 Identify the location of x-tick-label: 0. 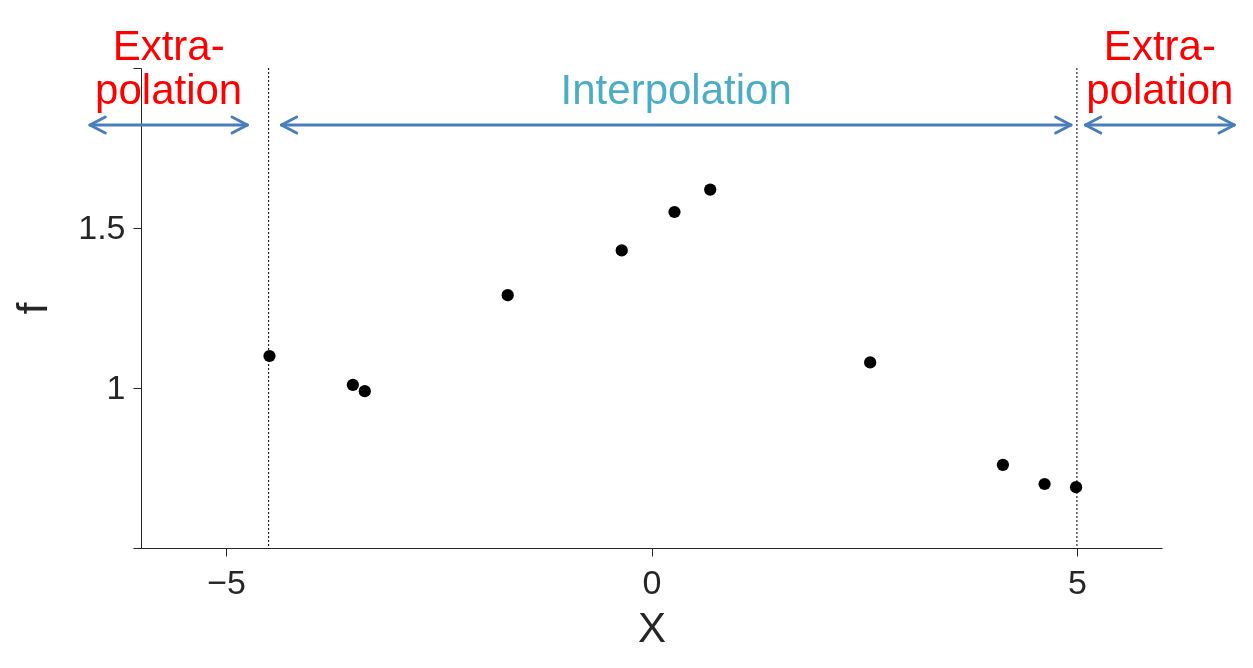
(652, 581).